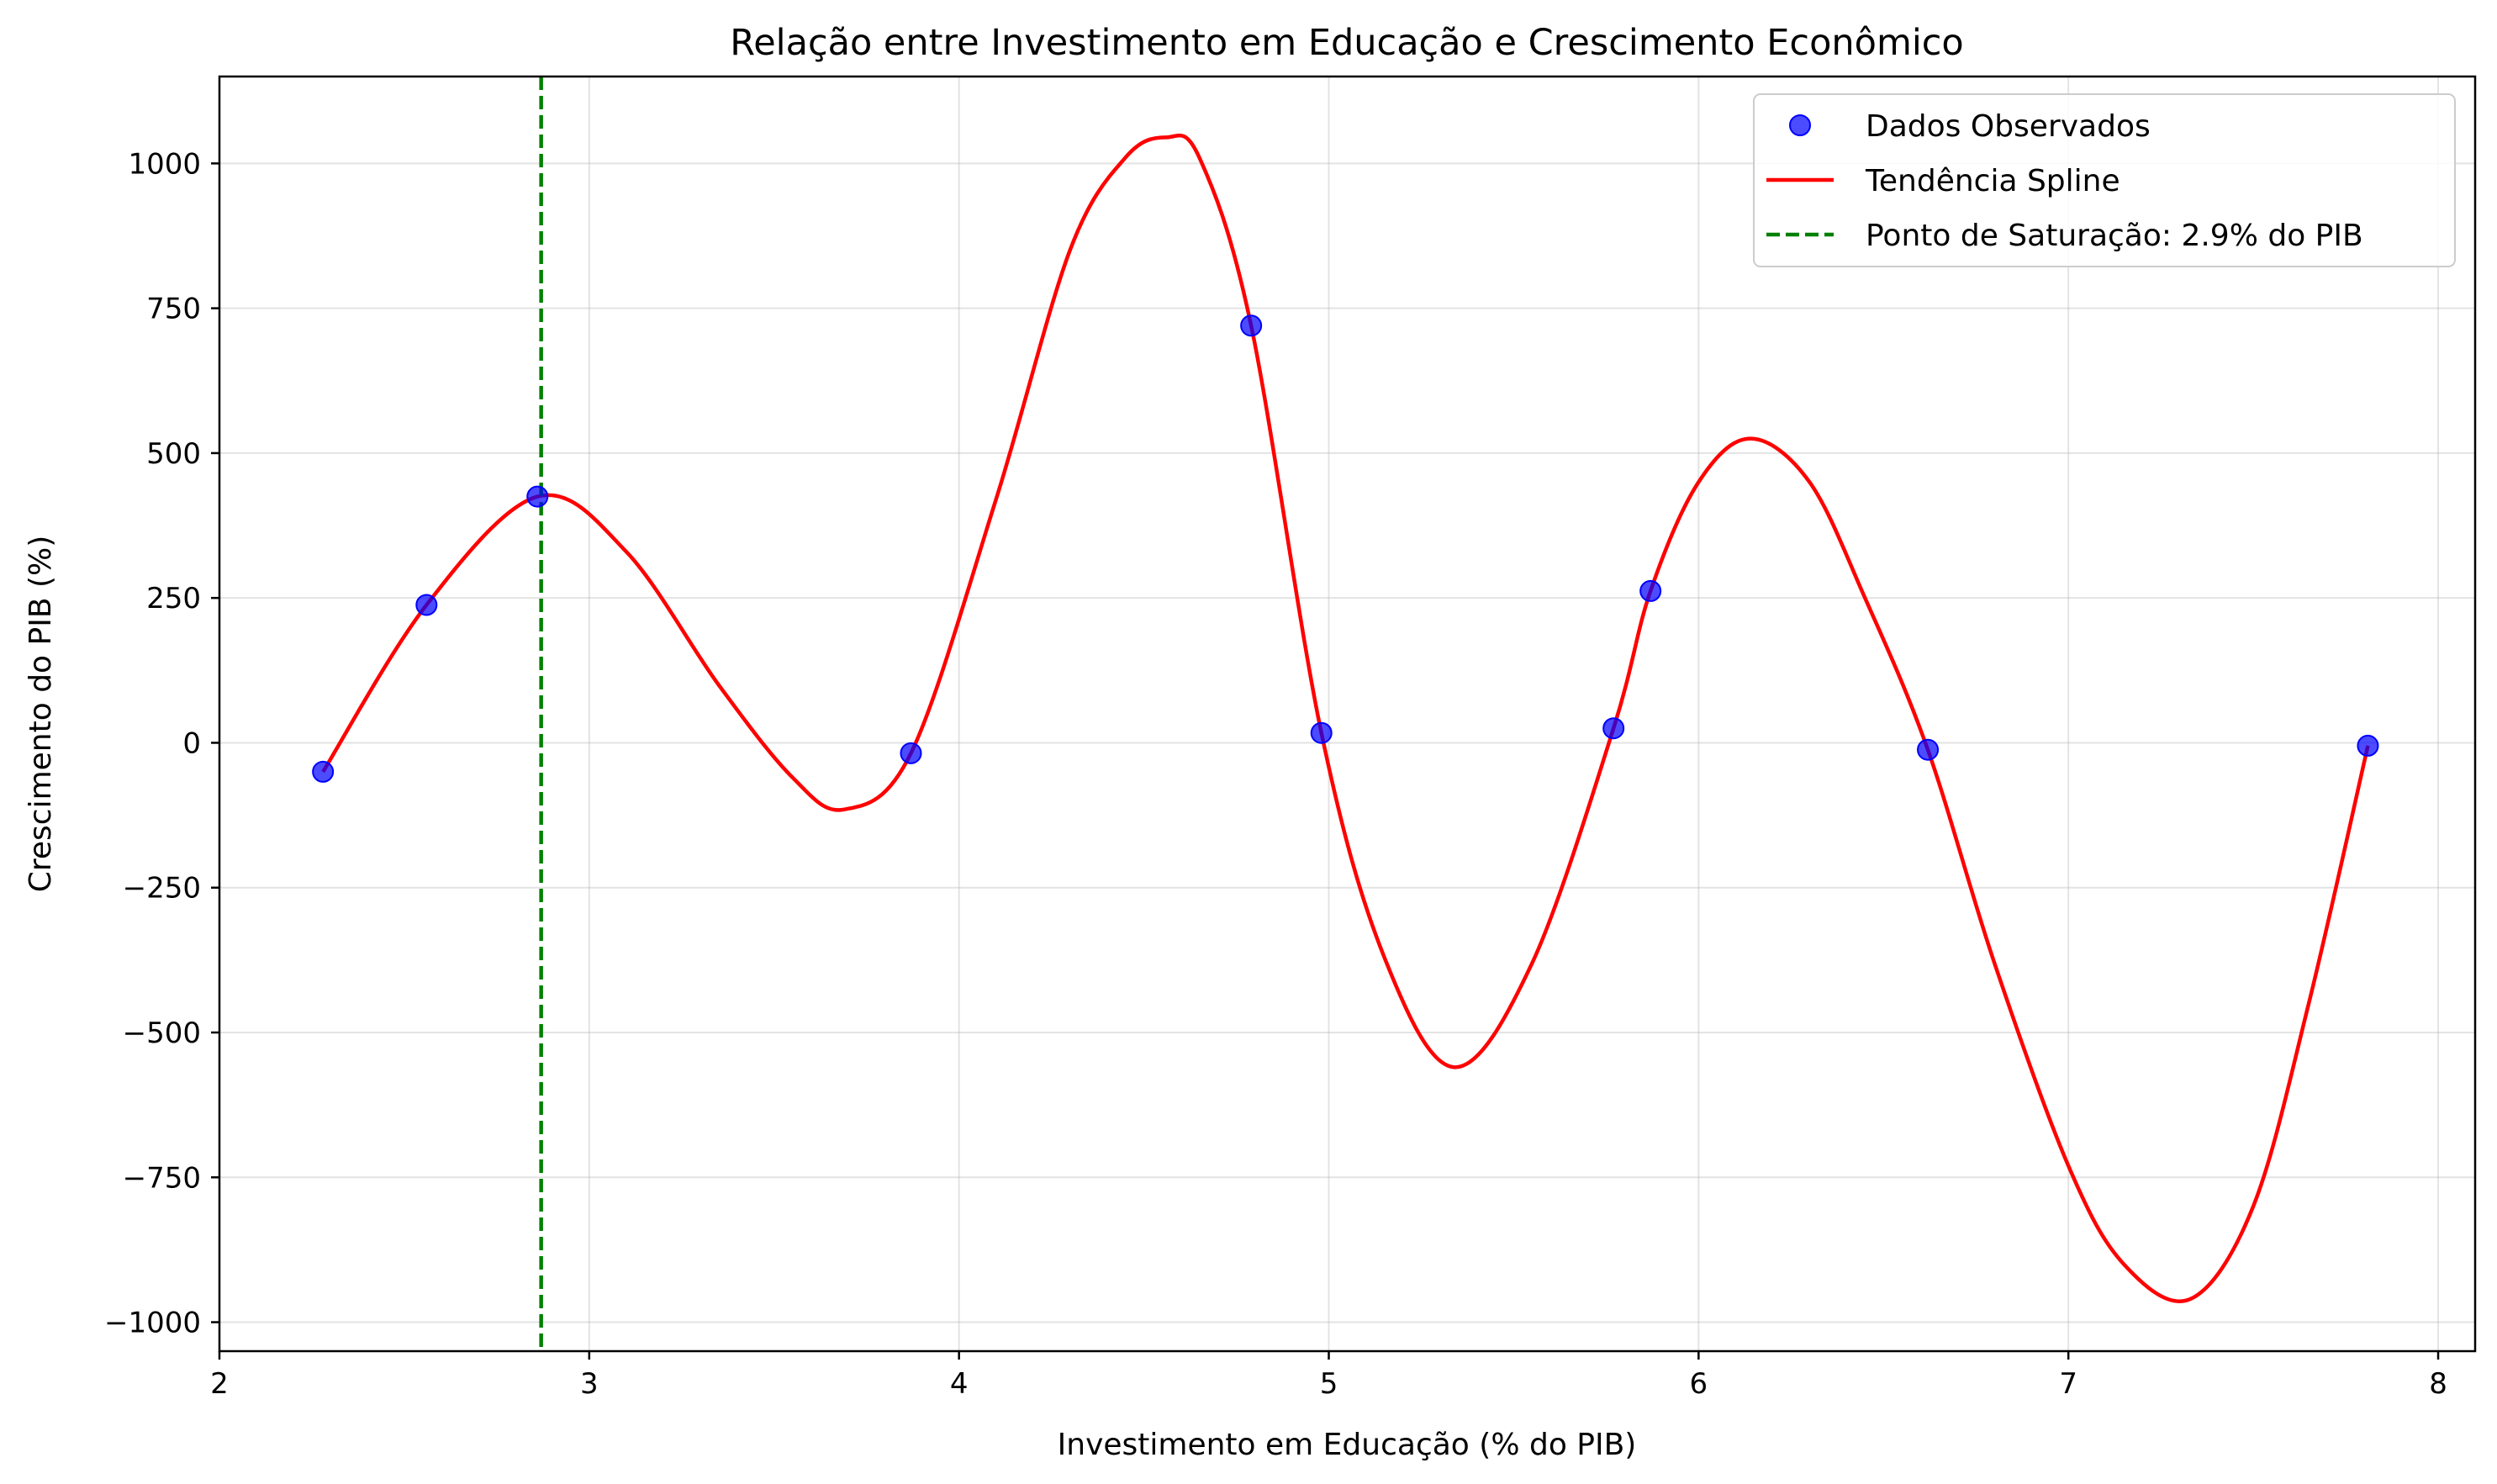 This screenshot has height=1484, width=2497. I want to click on x-tick-label: 2, so click(219, 1384).